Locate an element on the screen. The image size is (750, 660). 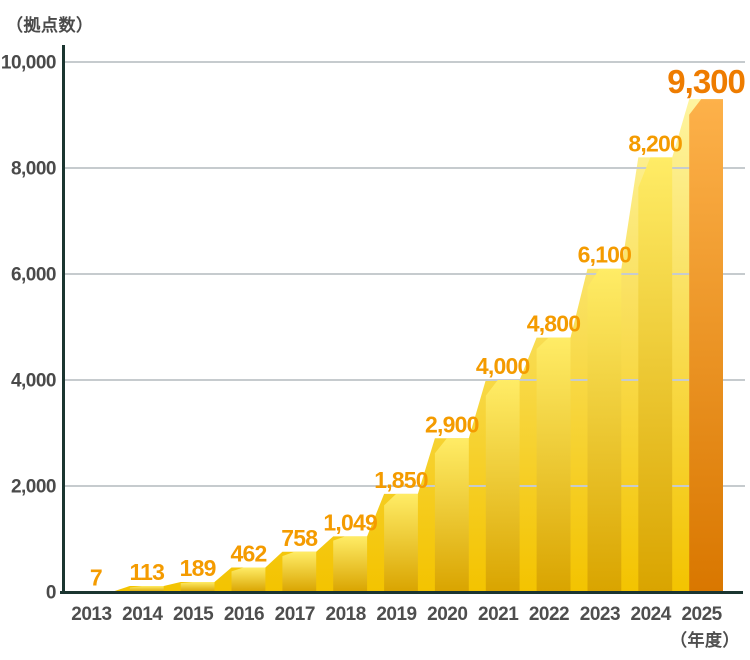
bar-2017 is located at coordinates (299, 571).